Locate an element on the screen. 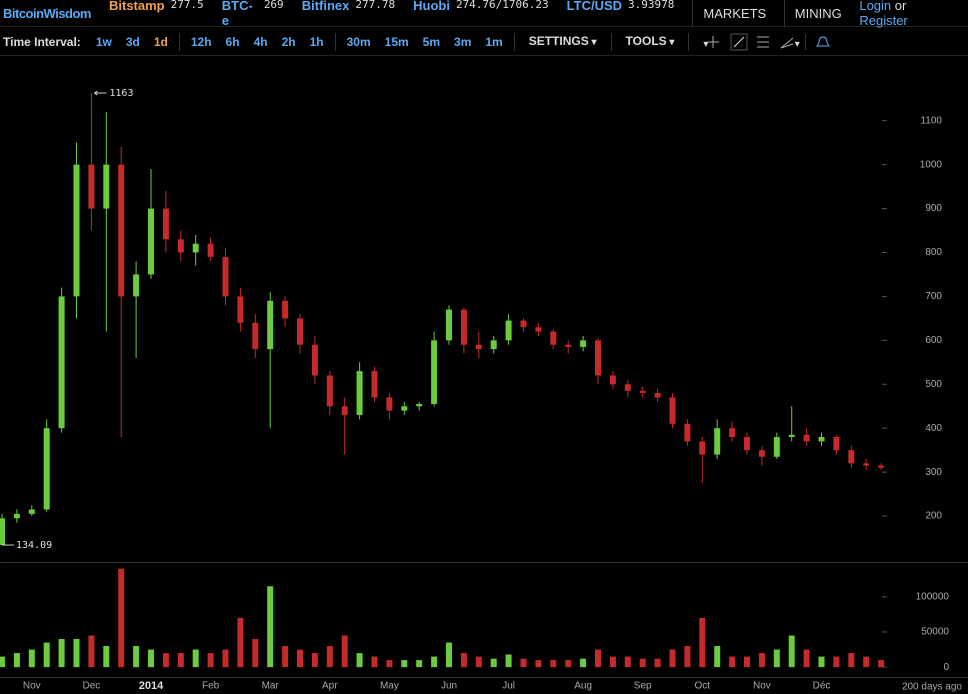 This screenshot has height=694, width=968. mining-menu: MINING is located at coordinates (821, 13).